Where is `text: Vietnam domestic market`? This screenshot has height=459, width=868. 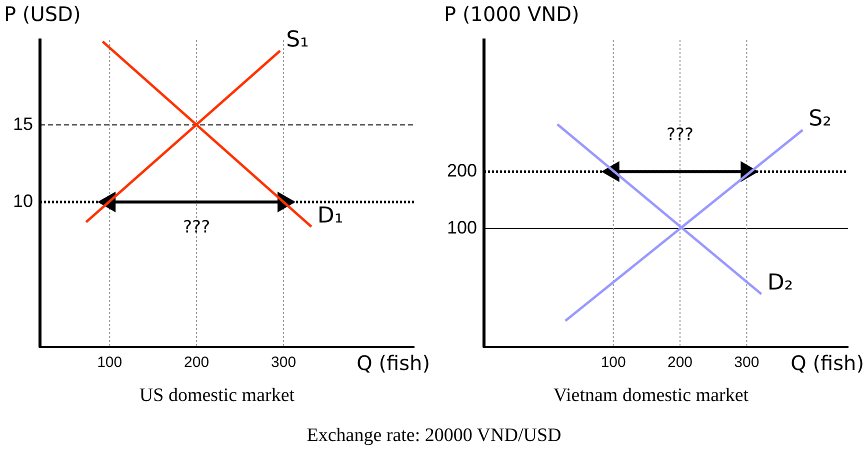 text: Vietnam domestic market is located at coordinates (651, 396).